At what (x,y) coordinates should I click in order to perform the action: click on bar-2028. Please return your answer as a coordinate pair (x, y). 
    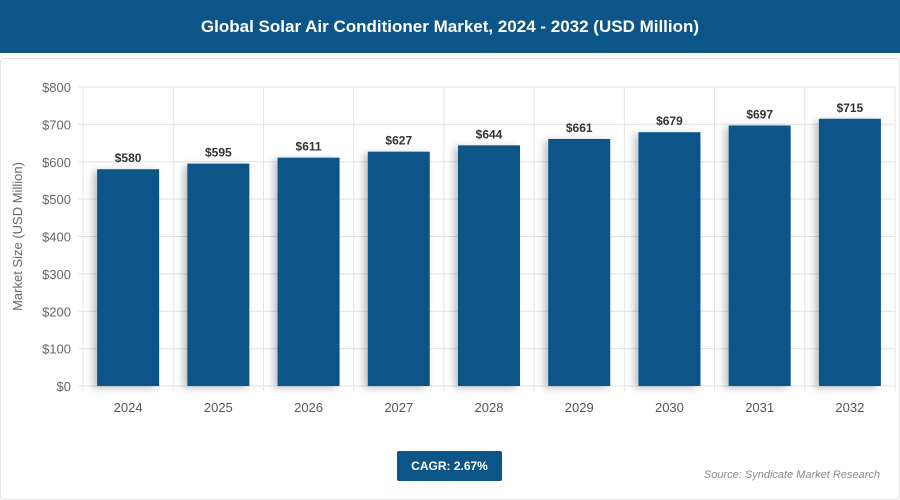
    Looking at the image, I should click on (489, 265).